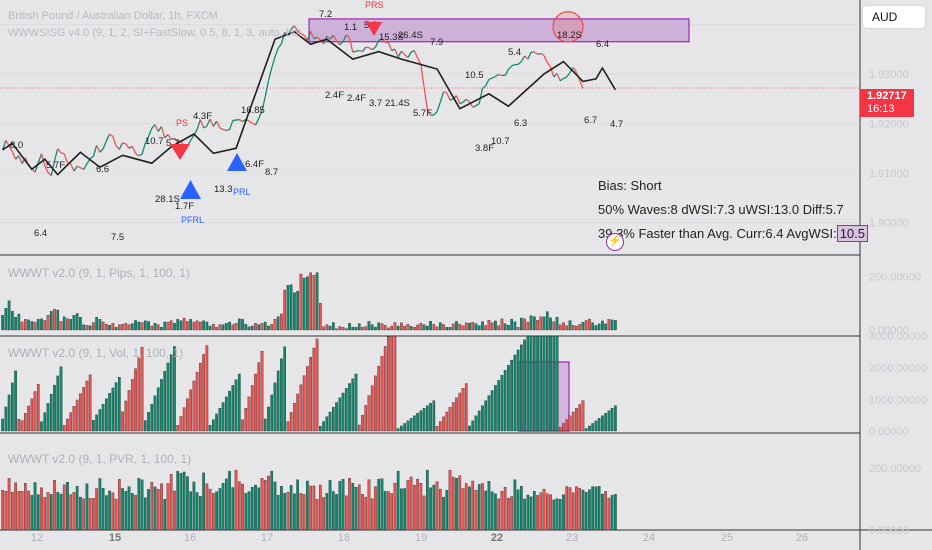  Describe the element at coordinates (894, 17) in the screenshot. I see `currency-button: AUD` at that location.